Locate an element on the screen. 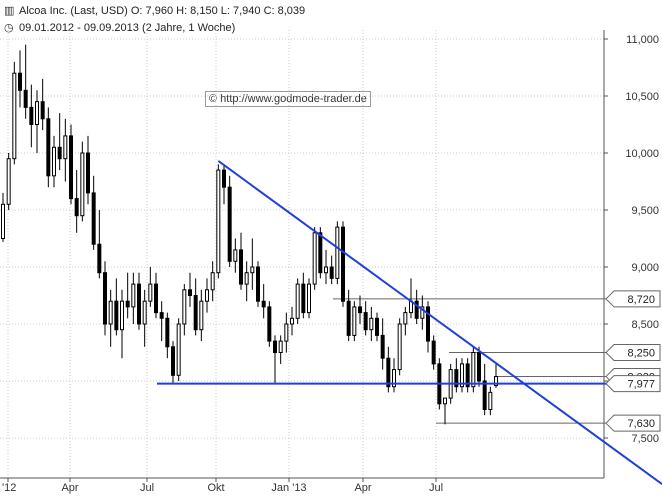  y-tick-label: 9,000 is located at coordinates (645, 268).